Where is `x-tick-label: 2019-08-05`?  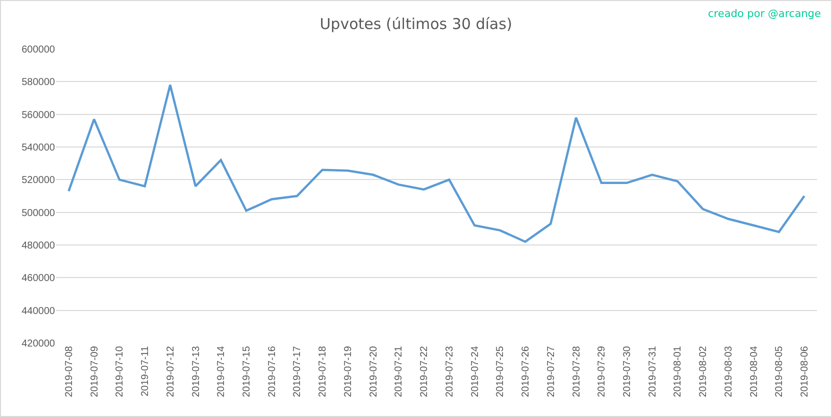
x-tick-label: 2019-08-05 is located at coordinates (780, 372).